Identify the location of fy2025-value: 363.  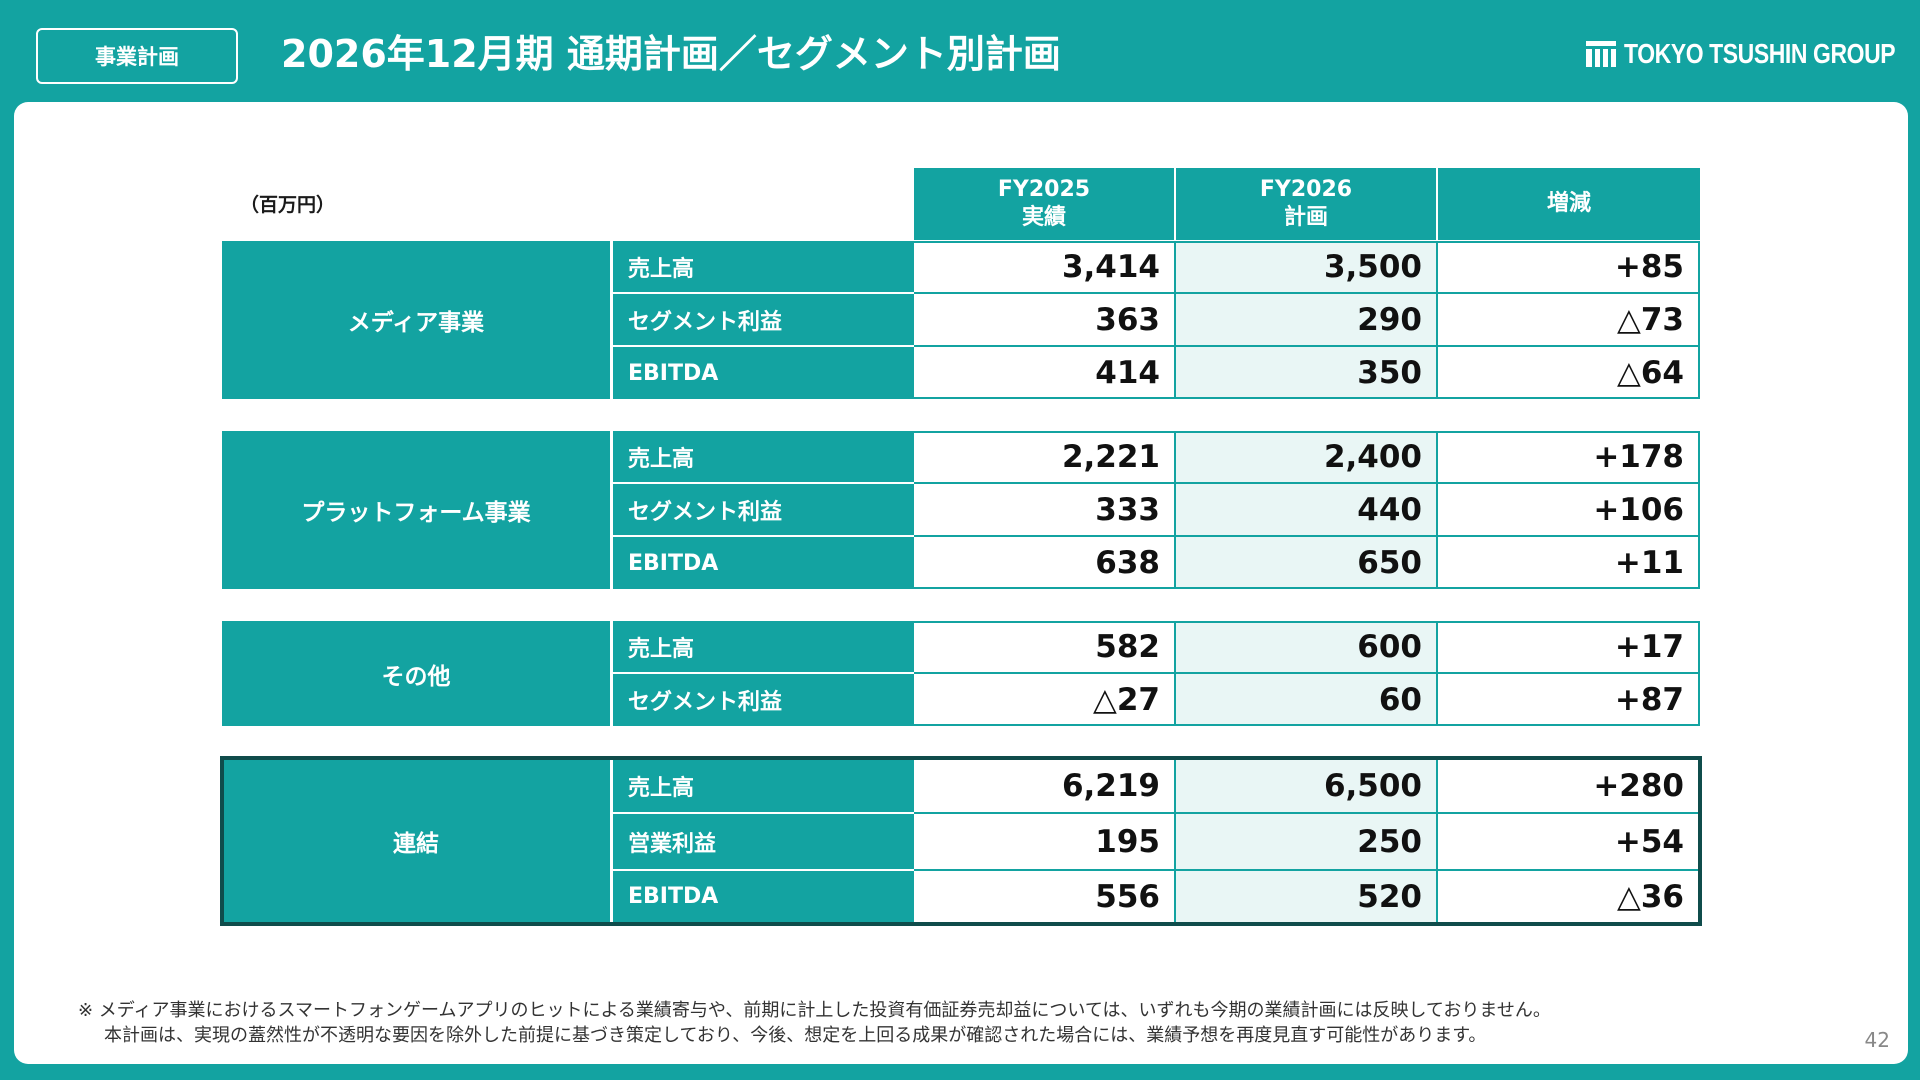
(1045, 319).